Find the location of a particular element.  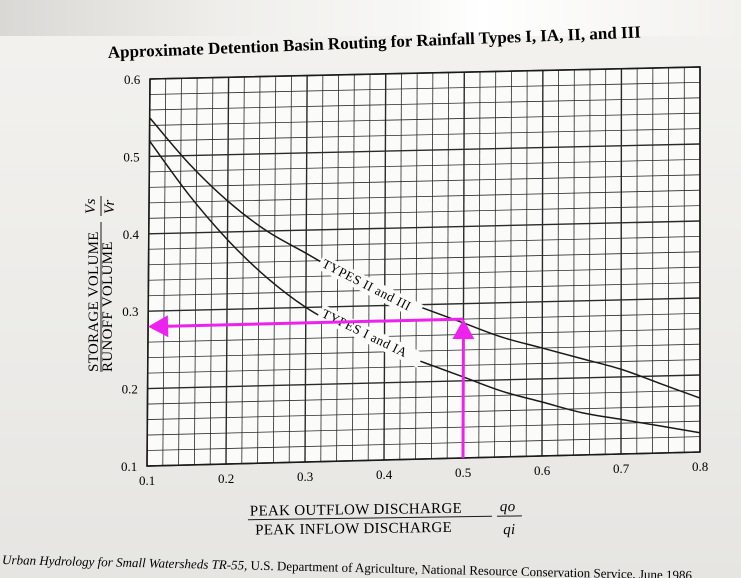

x-axis-label-line2: PEAK INFLOW DISCHARGE is located at coordinates (353, 529).